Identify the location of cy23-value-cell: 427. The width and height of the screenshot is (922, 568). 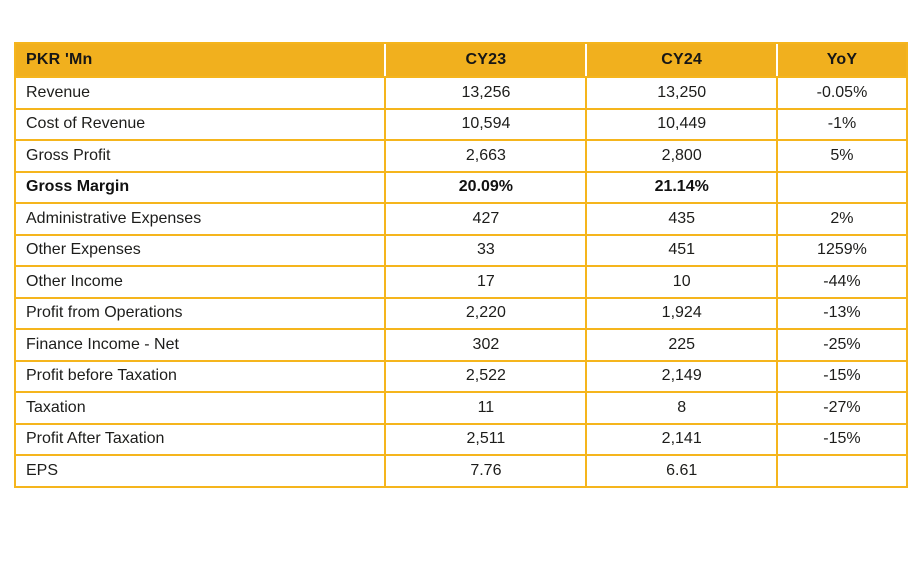
(486, 219).